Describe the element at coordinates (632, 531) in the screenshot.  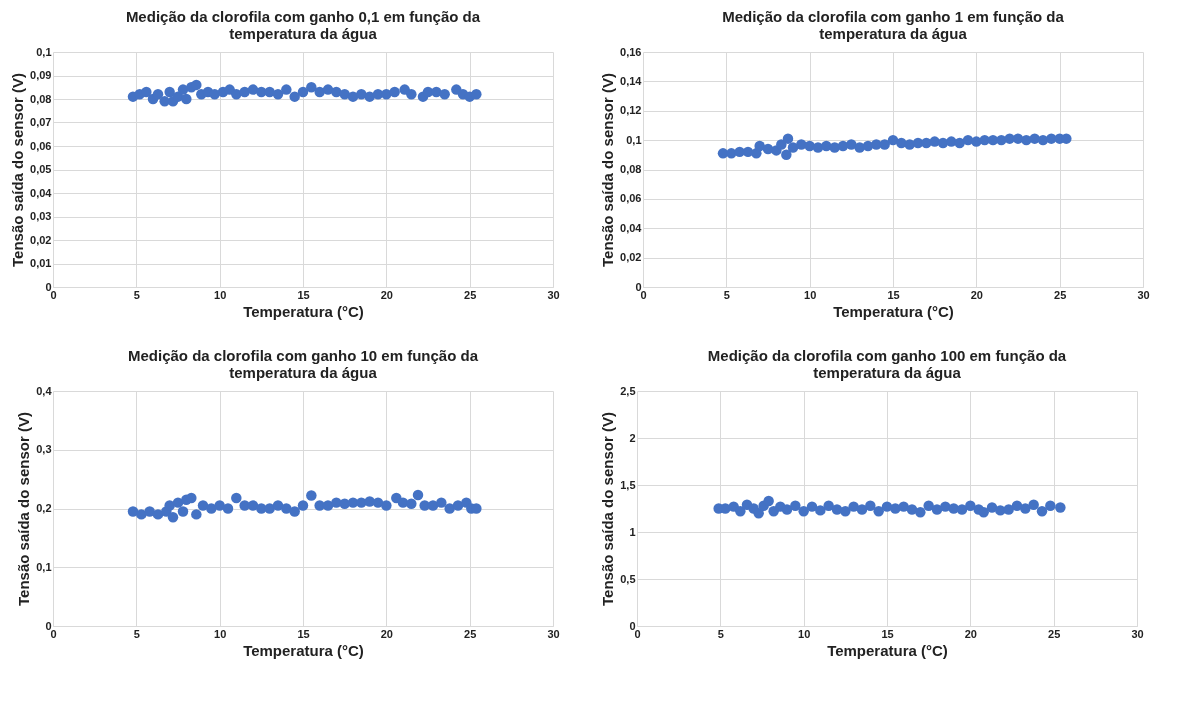
I see `y-tick-label: 1` at that location.